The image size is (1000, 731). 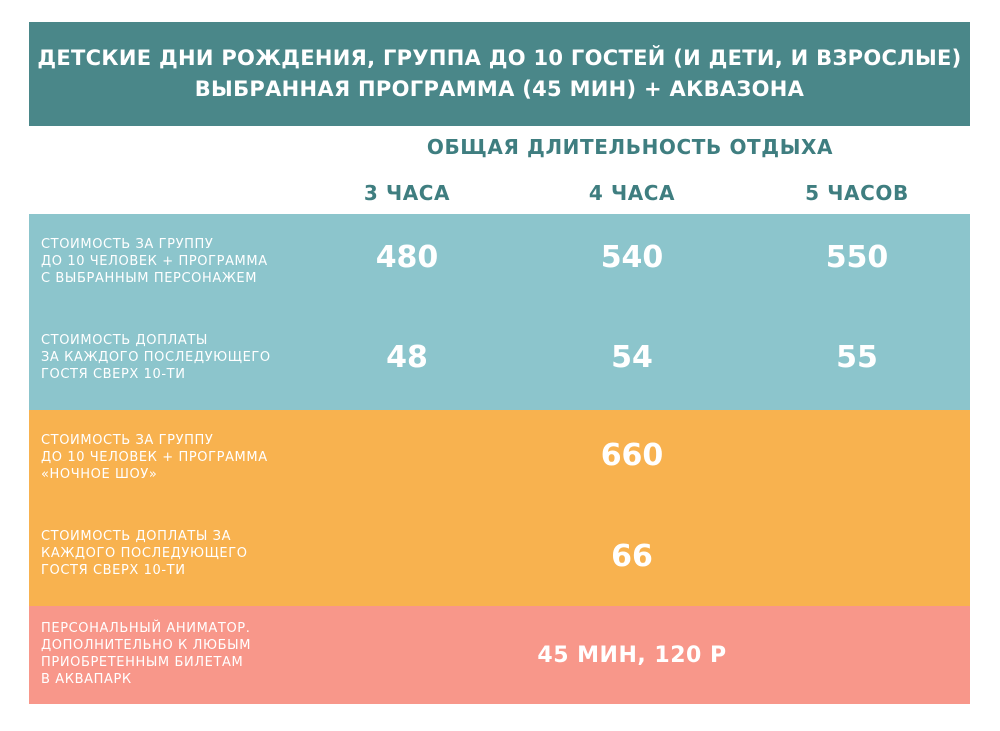 What do you see at coordinates (632, 193) in the screenshot?
I see `column-header-4h: 4 ЧАСА` at bounding box center [632, 193].